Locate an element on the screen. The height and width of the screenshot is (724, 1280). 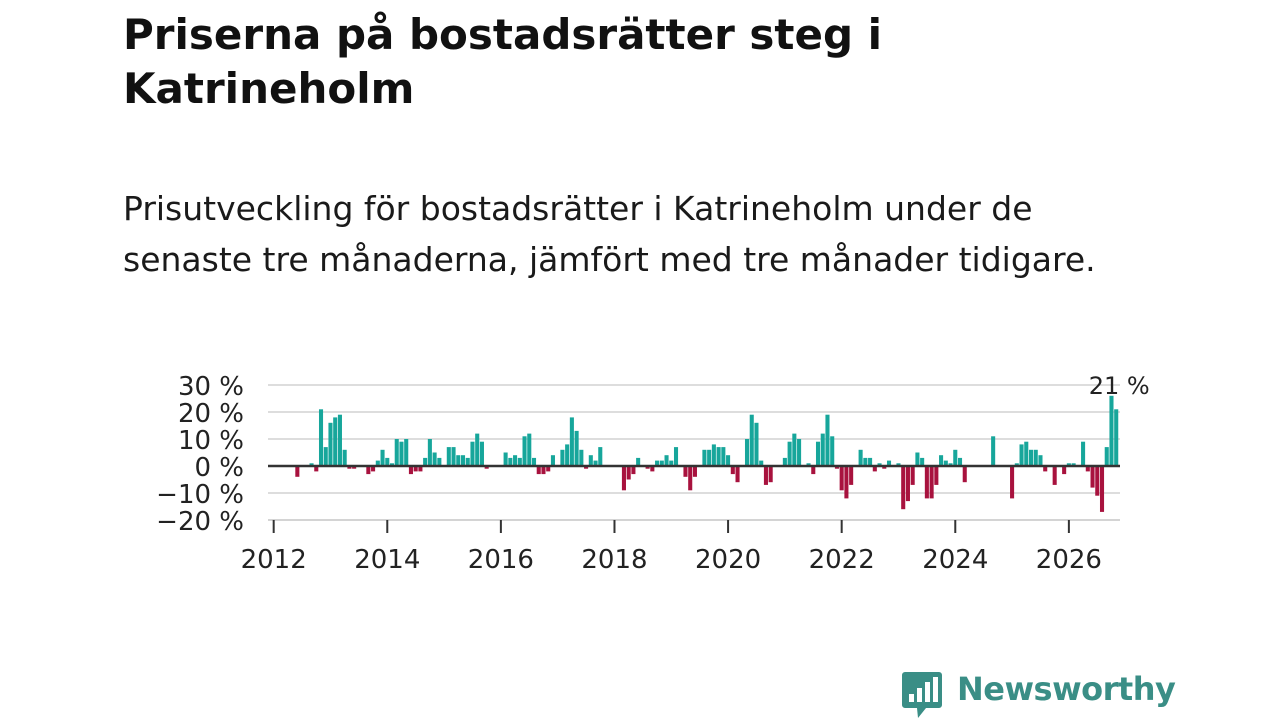
bar-series is located at coordinates (707, 453).